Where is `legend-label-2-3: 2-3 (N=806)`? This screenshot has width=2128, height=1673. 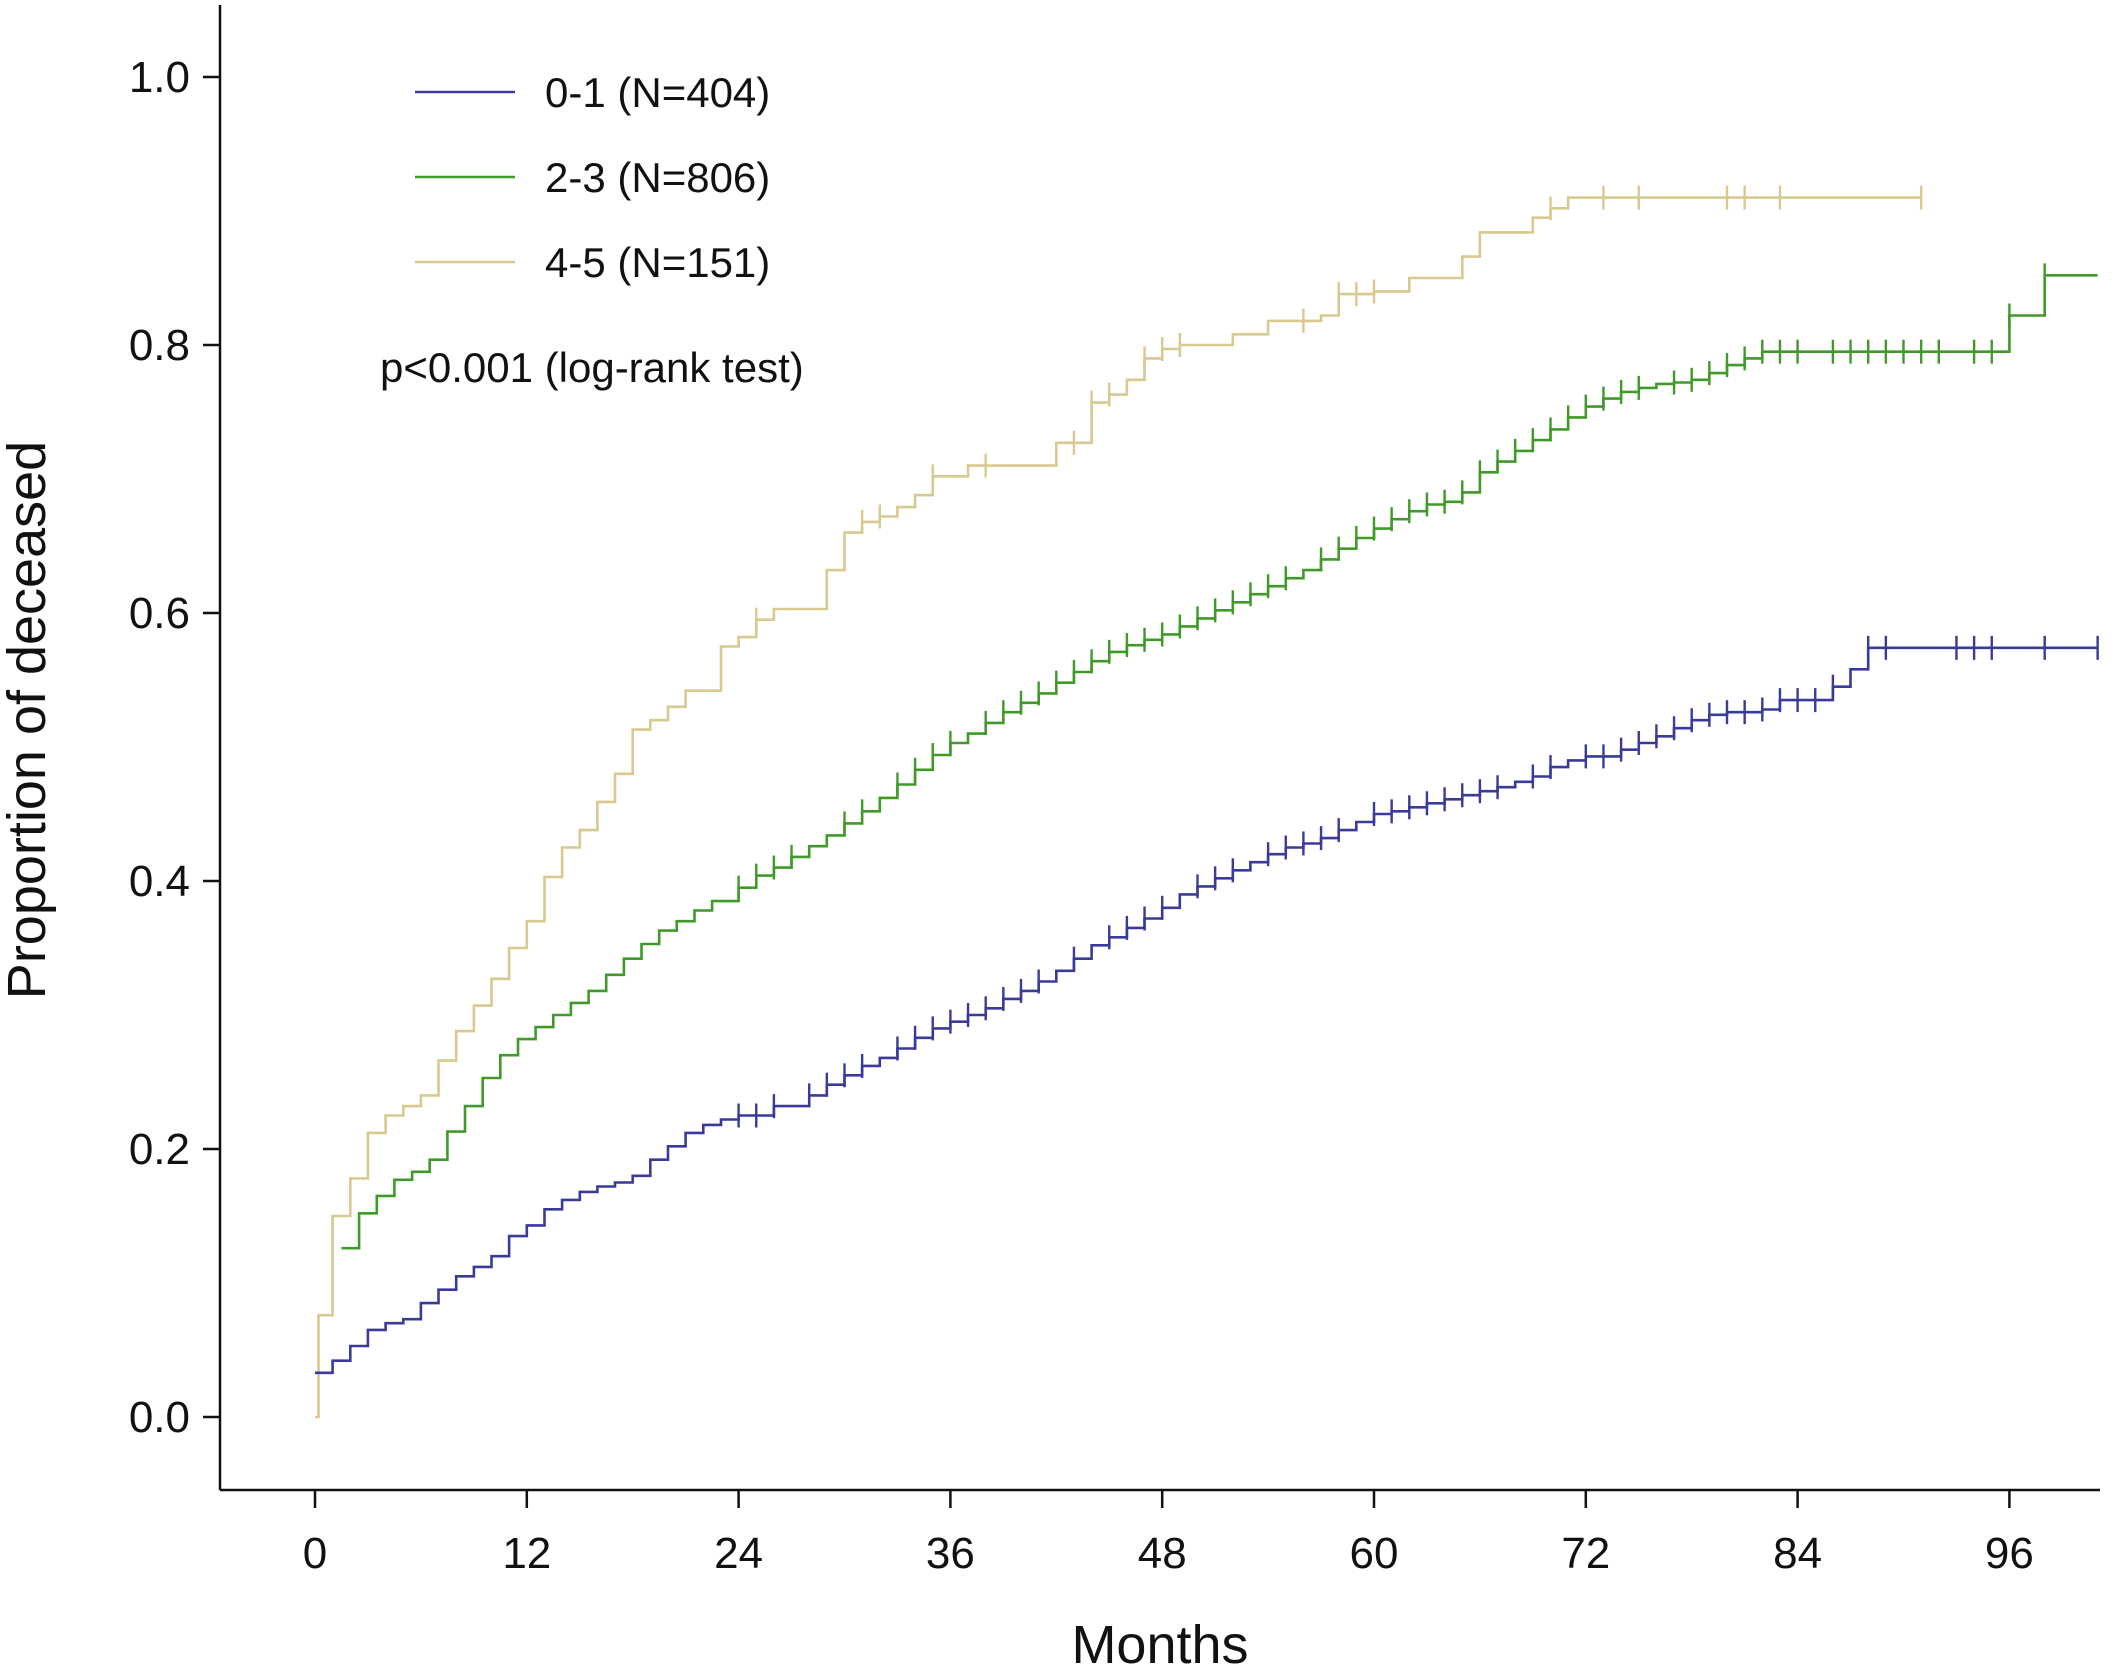
legend-label-2-3: 2-3 (N=806) is located at coordinates (657, 177).